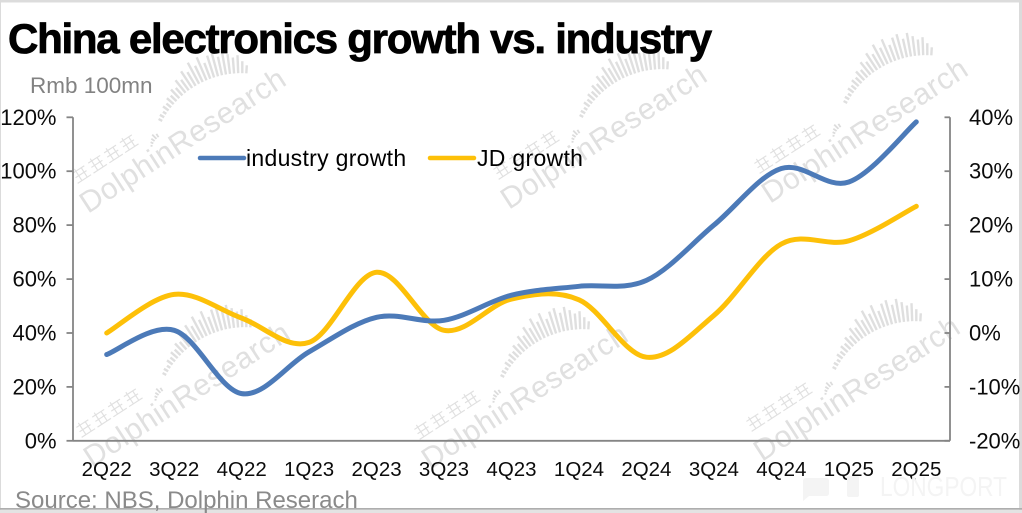  I want to click on svg-text:China electronics growth vs. i: China electronics growth vs. industry, so click(360, 38).